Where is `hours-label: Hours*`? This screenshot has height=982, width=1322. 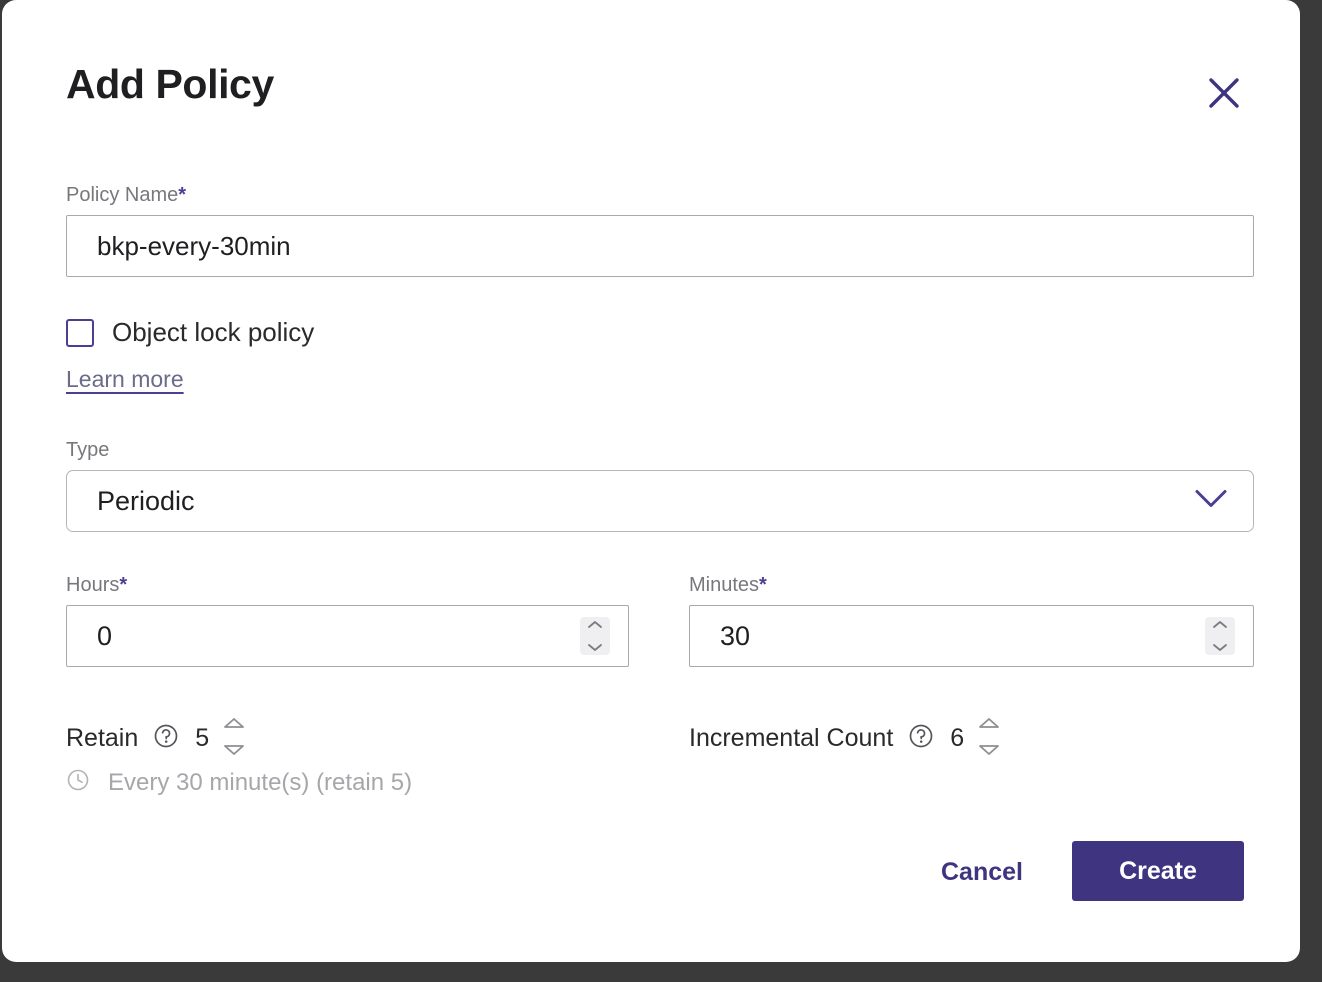 hours-label: Hours* is located at coordinates (96, 585).